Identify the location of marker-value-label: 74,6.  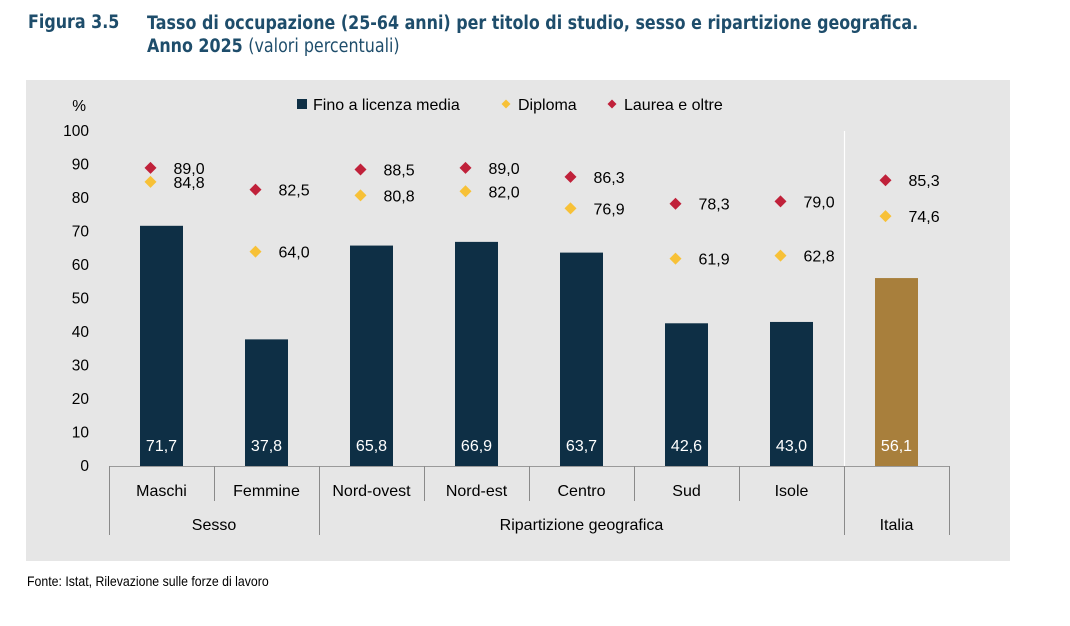
(924, 217).